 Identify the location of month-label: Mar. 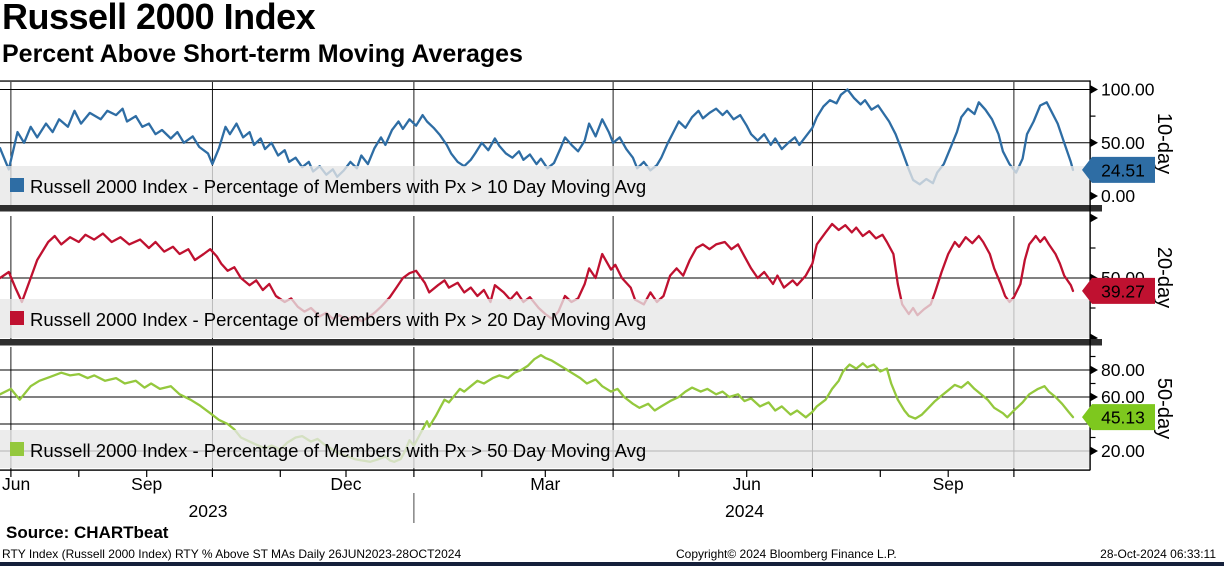
(545, 484).